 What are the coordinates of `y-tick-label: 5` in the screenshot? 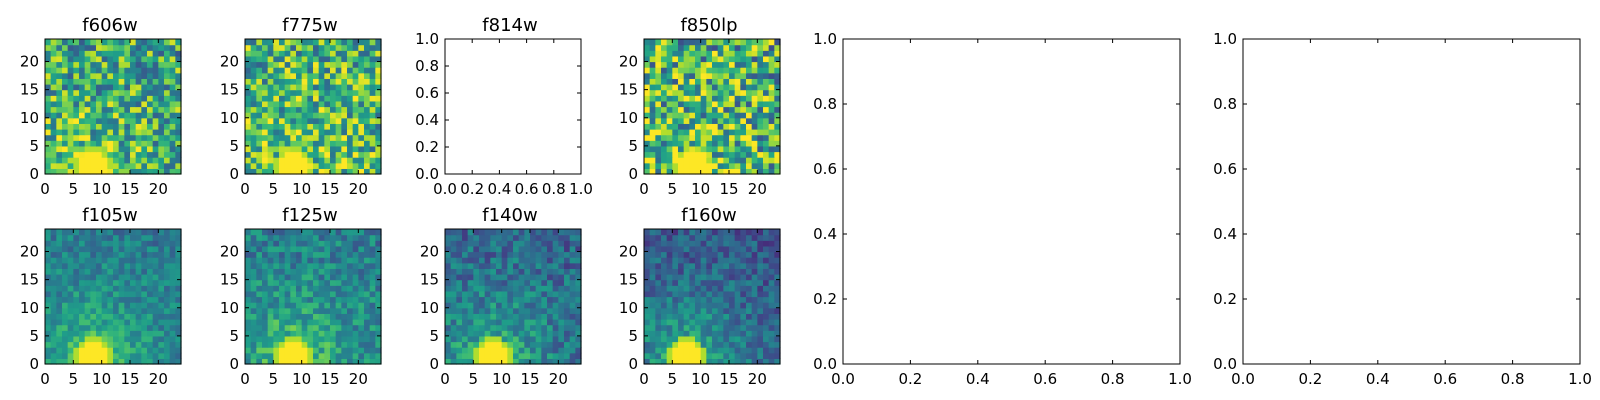 It's located at (34, 336).